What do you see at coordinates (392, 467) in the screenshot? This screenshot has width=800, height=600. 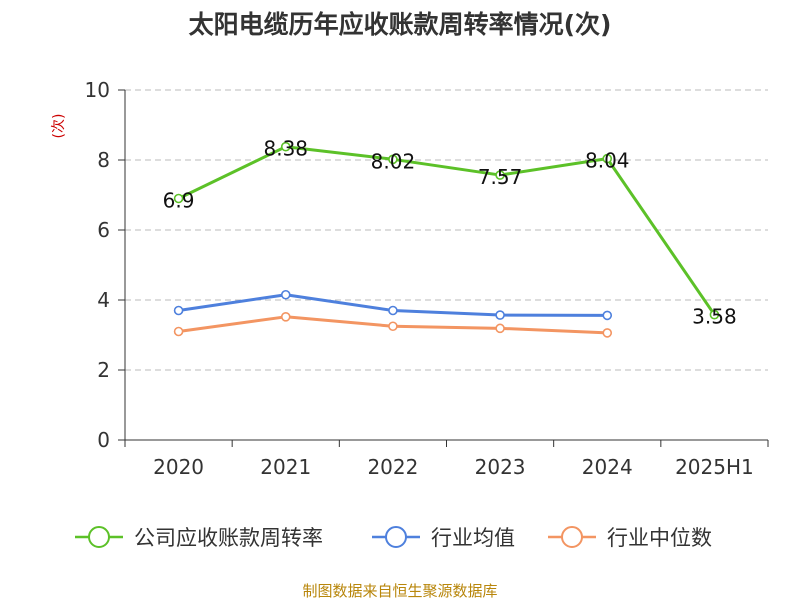 I see `x-tick-label: 2022` at bounding box center [392, 467].